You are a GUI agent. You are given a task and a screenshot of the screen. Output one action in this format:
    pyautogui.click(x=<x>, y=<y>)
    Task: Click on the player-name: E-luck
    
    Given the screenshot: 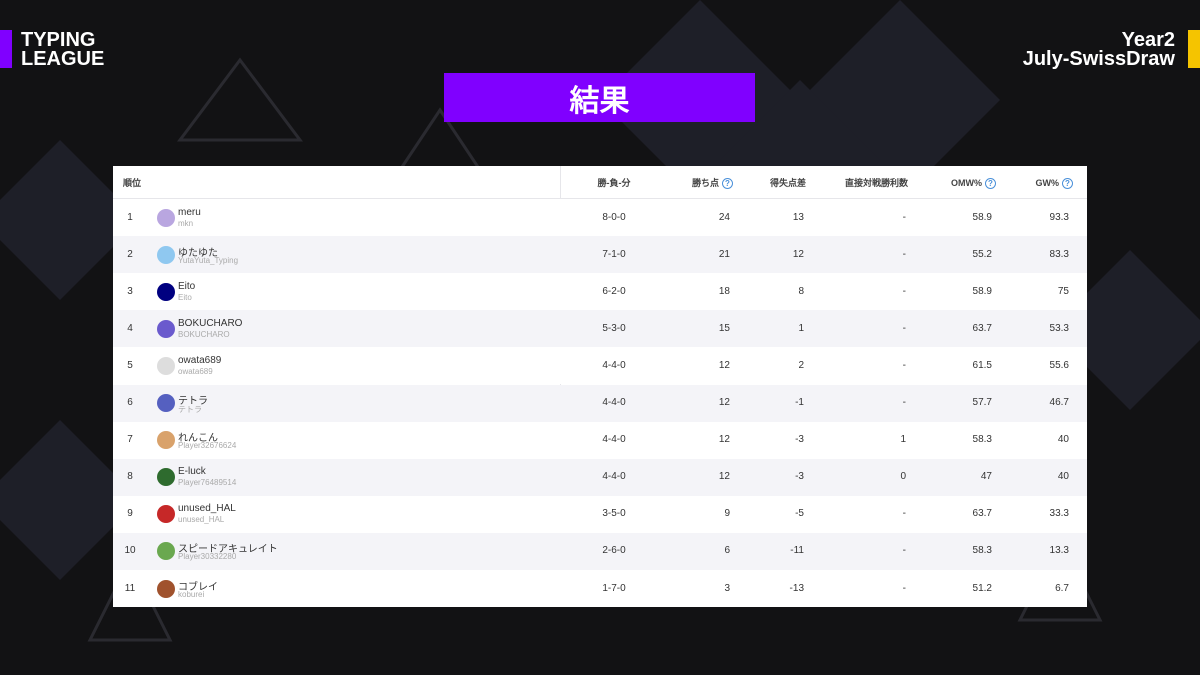 What is the action you would take?
    pyautogui.click(x=192, y=472)
    